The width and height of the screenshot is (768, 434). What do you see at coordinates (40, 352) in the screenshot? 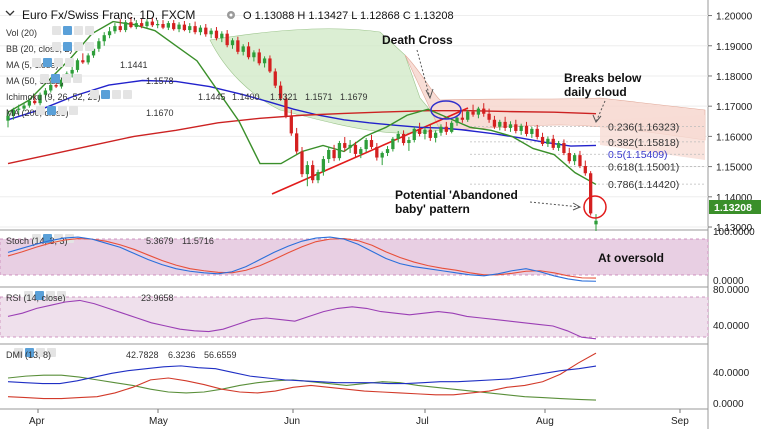
I see `dmi-close-icon` at bounding box center [40, 352].